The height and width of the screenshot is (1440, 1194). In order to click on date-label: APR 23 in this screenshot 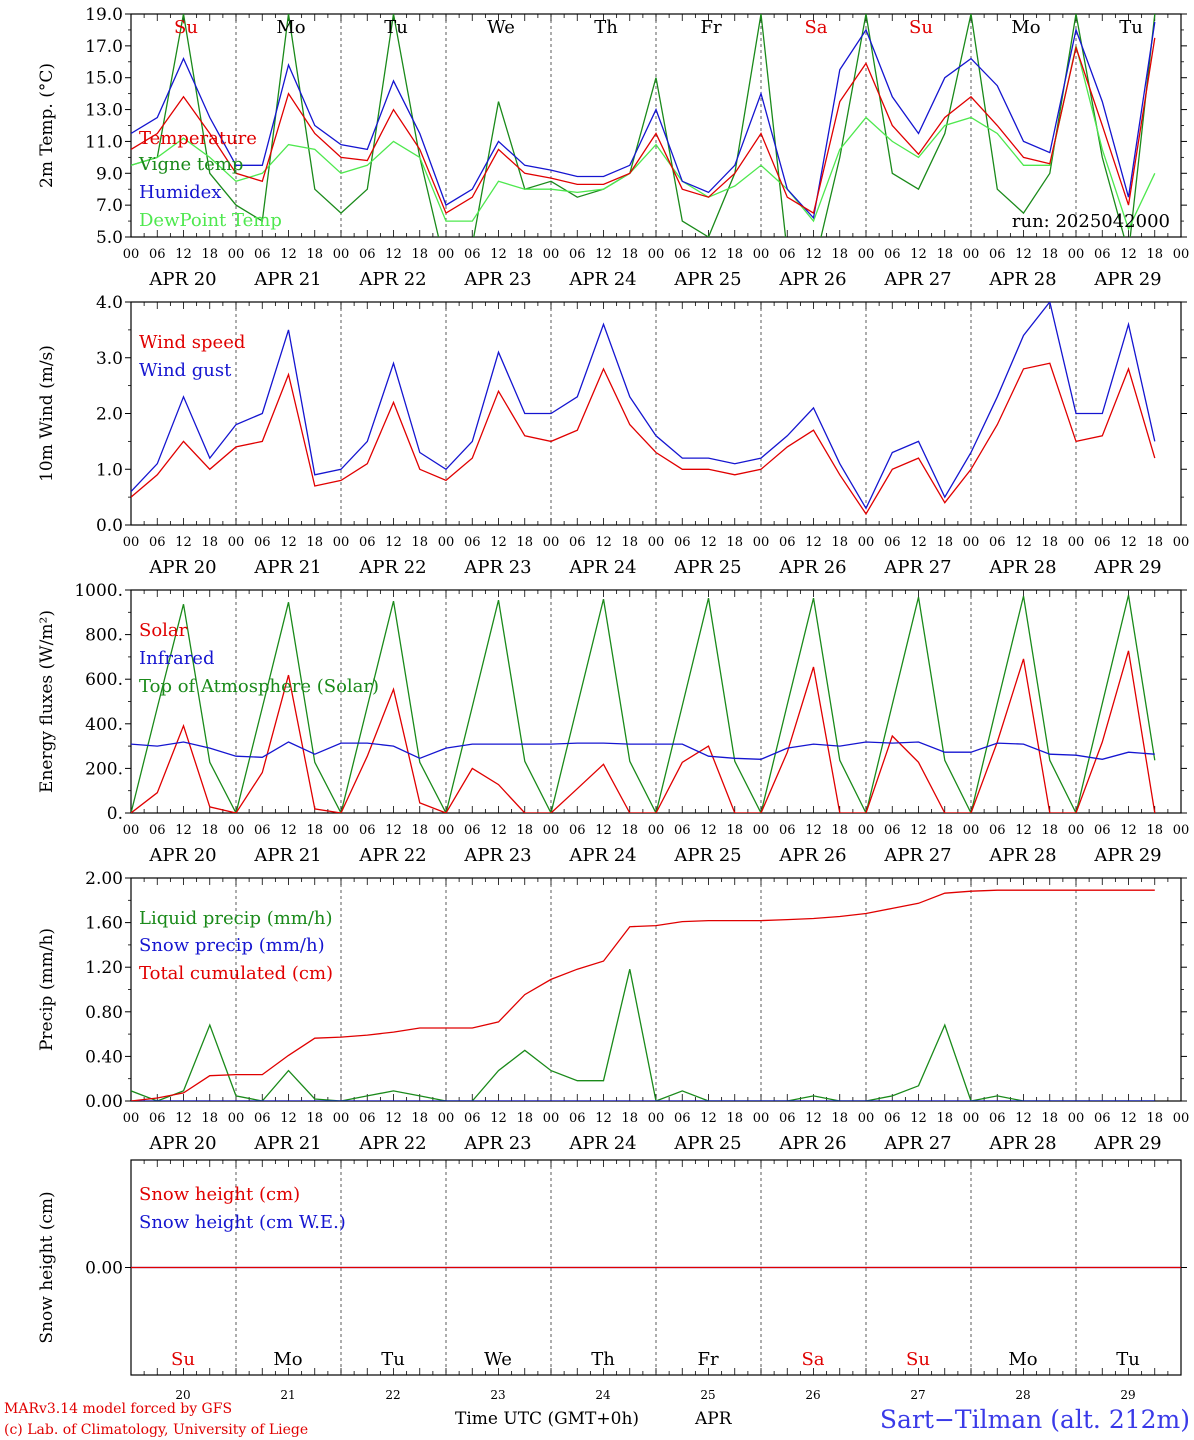, I will do `click(497, 855)`.